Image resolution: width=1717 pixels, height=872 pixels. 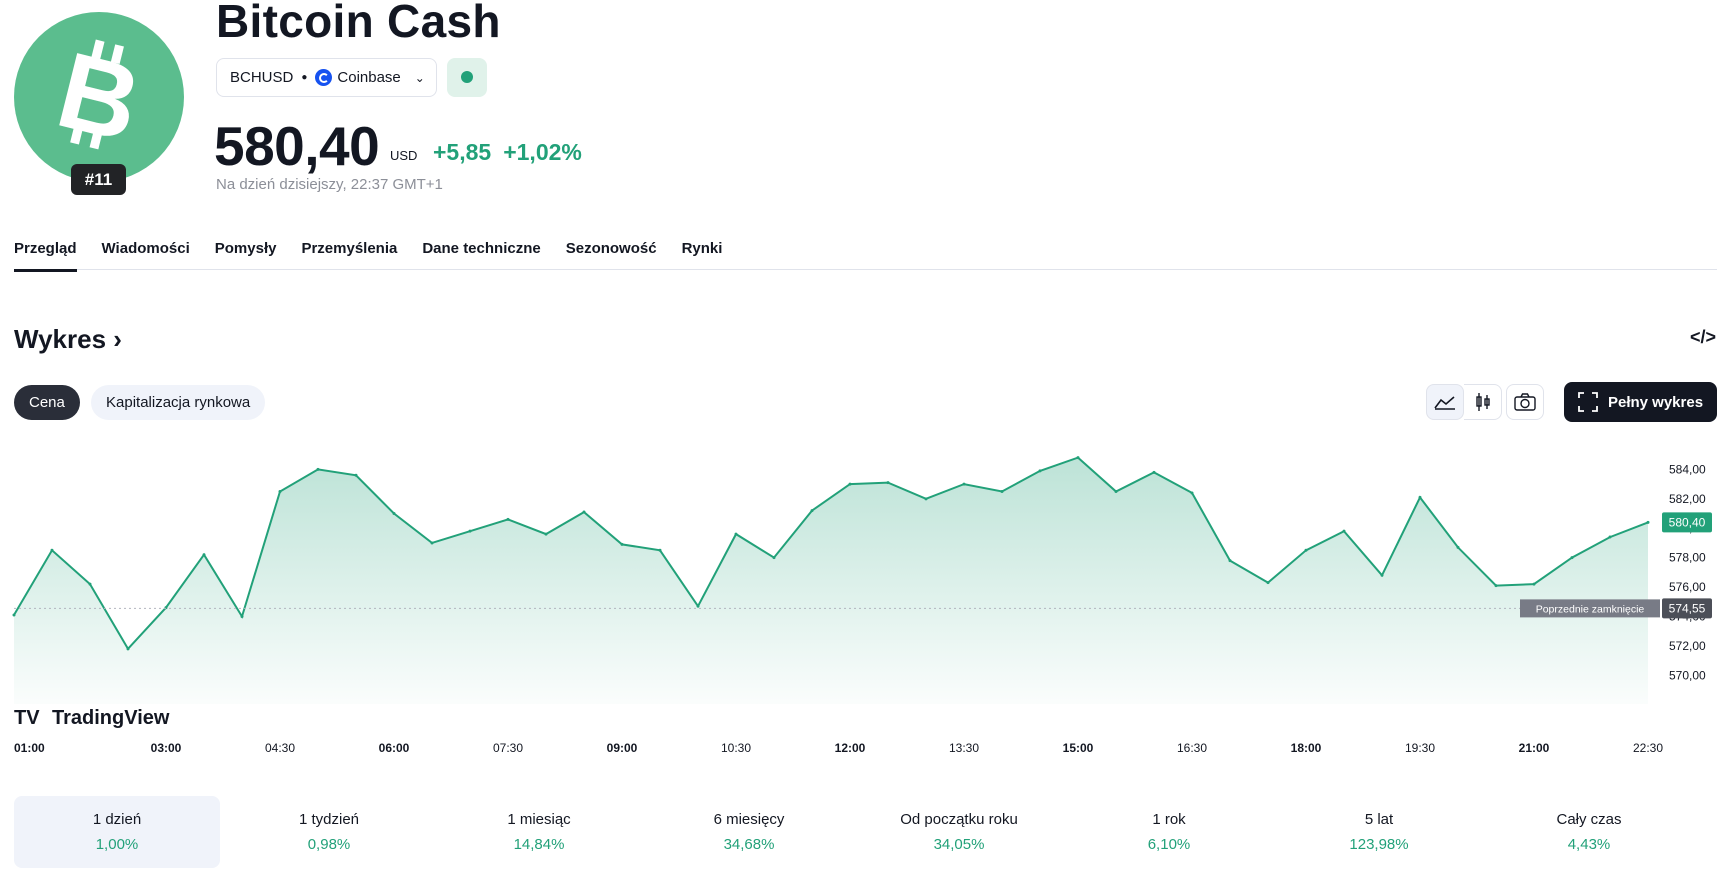 I want to click on period-ytd: Od początku roku 34,05%, so click(x=959, y=832).